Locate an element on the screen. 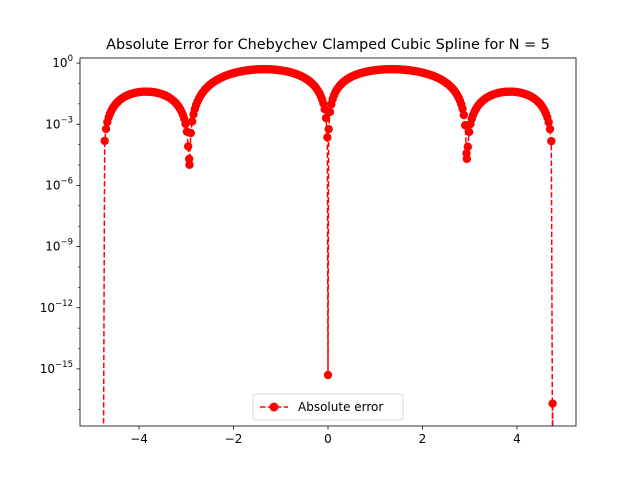 This screenshot has width=640, height=480. y-tick-label: 10⁻¹⁵ is located at coordinates (56, 368).